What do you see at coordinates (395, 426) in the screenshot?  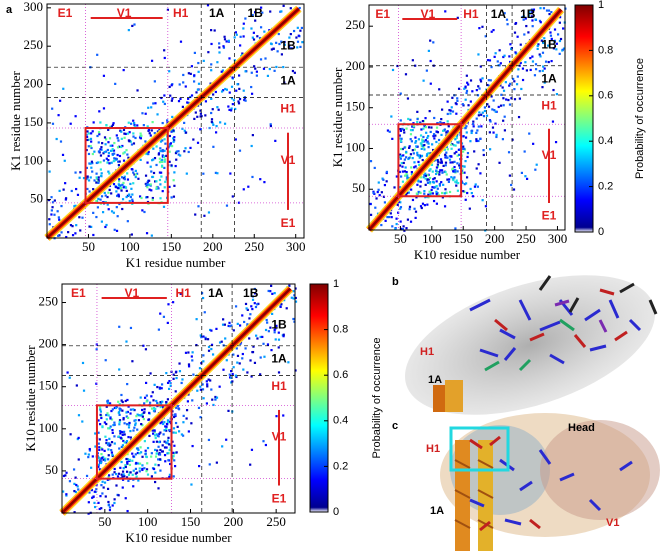 I see `panel-label: c` at bounding box center [395, 426].